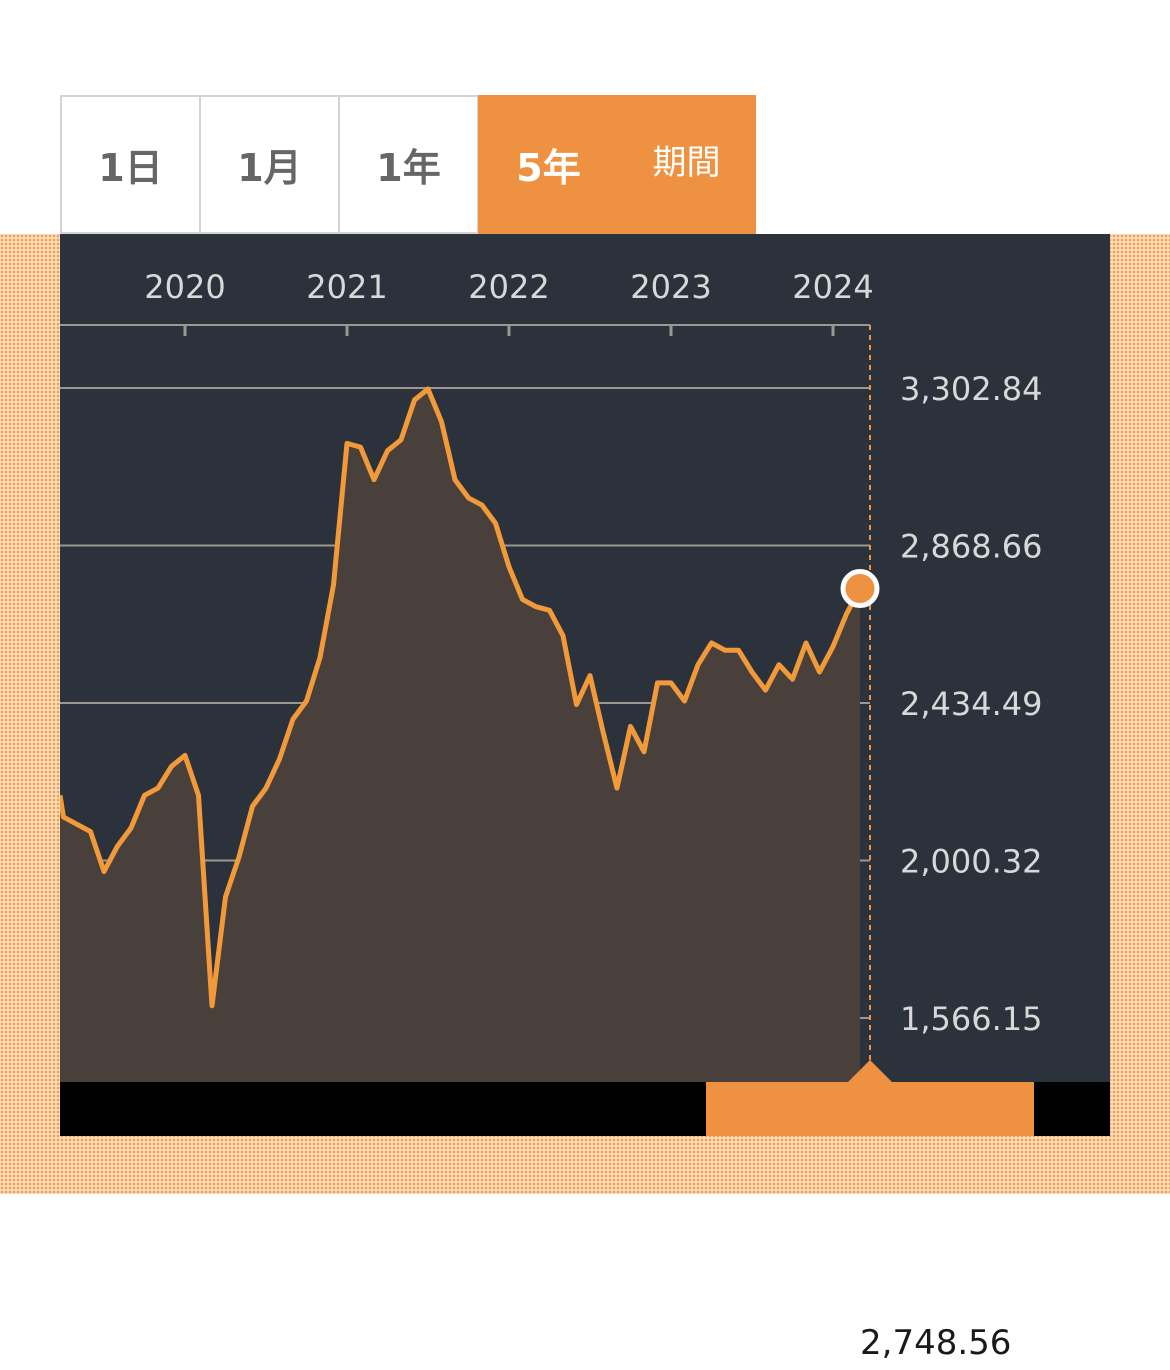 The height and width of the screenshot is (1370, 1170). I want to click on y-axis-labels: 3,302.84 2,868.66 2,434.49 2,000.32 1,566.15, so click(971, 704).